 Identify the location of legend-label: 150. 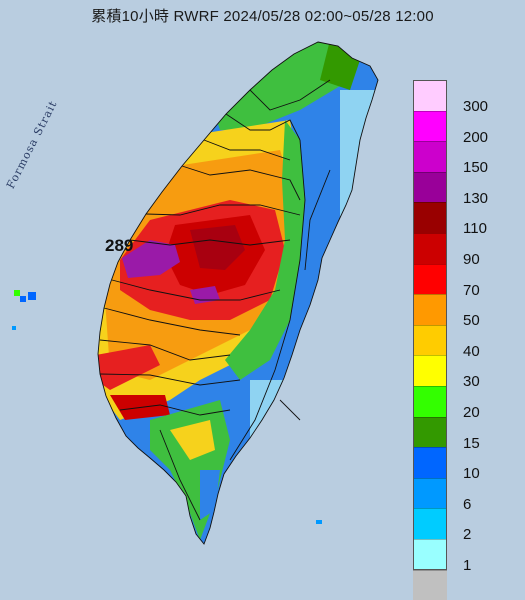
(476, 168).